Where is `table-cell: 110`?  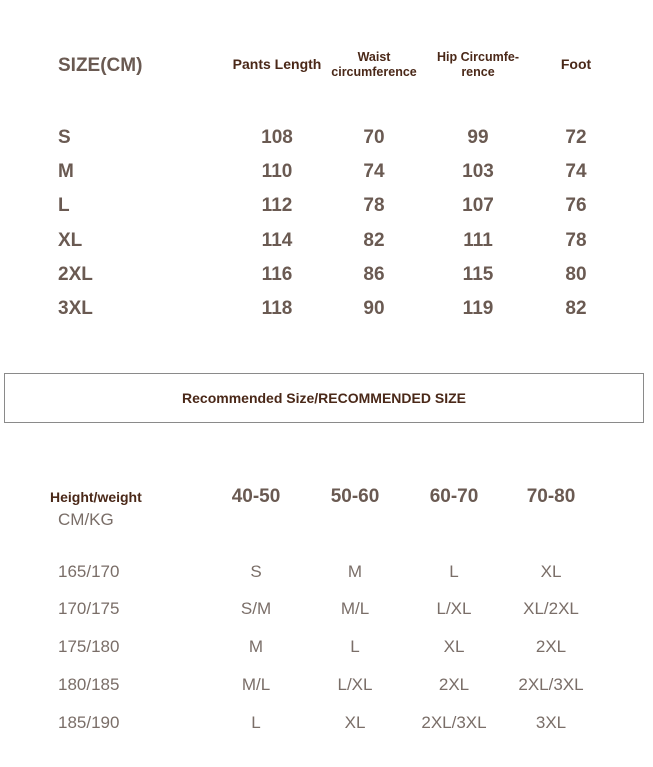
table-cell: 110 is located at coordinates (277, 171).